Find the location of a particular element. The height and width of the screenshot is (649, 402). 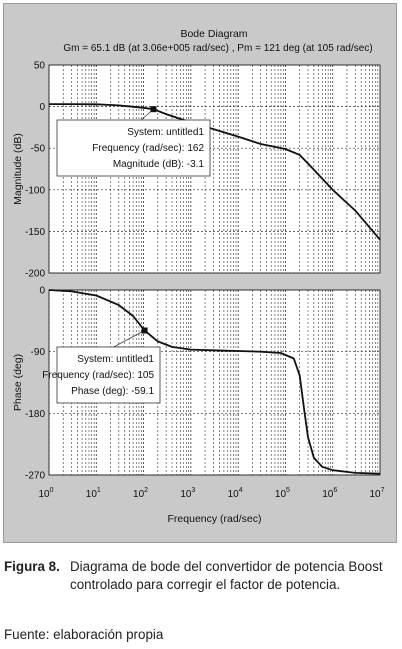

y-tick-label: -50 is located at coordinates (38, 149).